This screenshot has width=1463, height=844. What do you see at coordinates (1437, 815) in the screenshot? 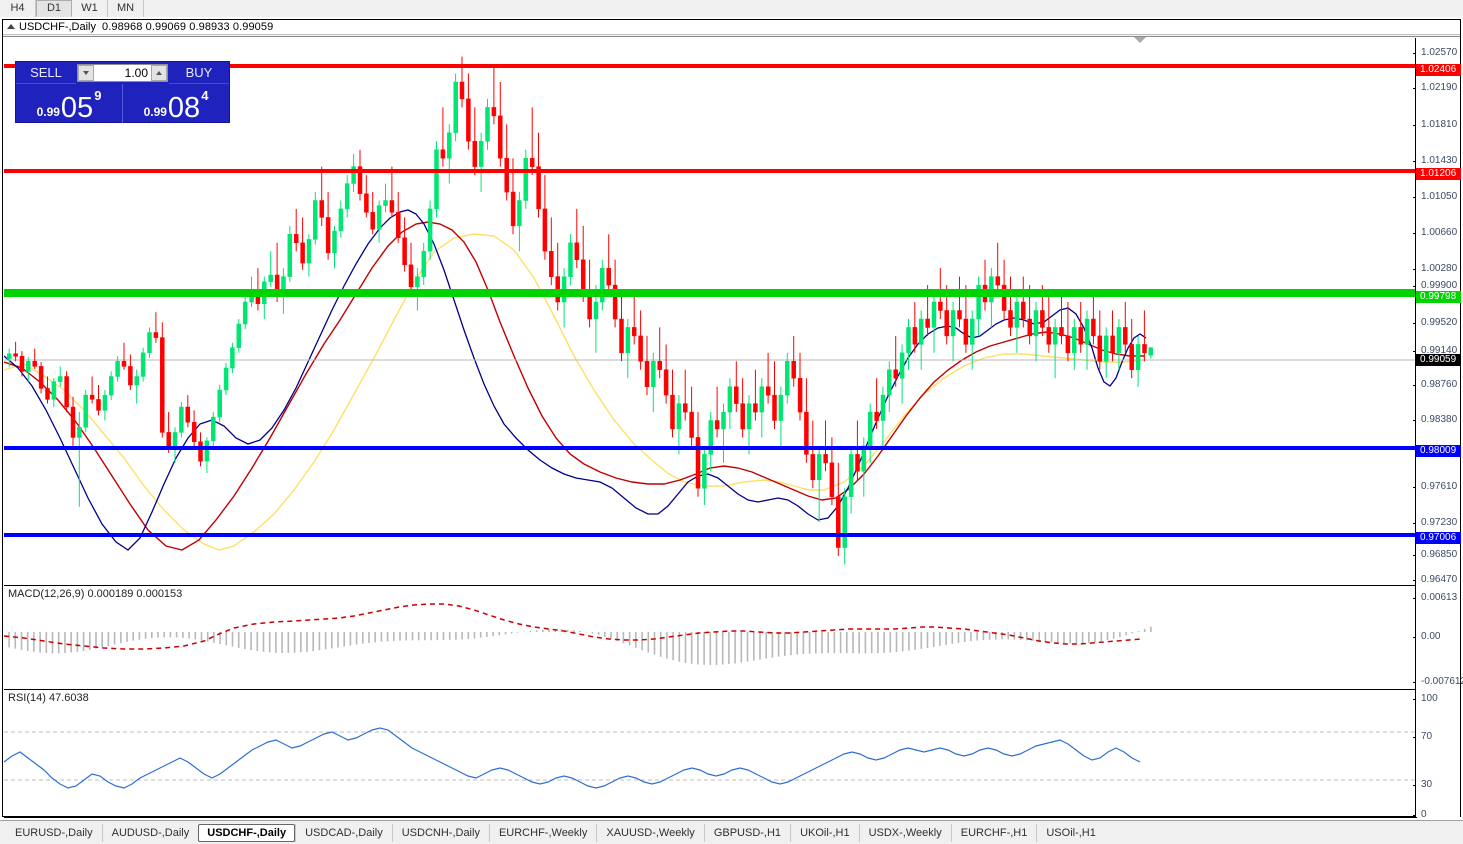
I see `rsi-tick: 0` at bounding box center [1437, 815].